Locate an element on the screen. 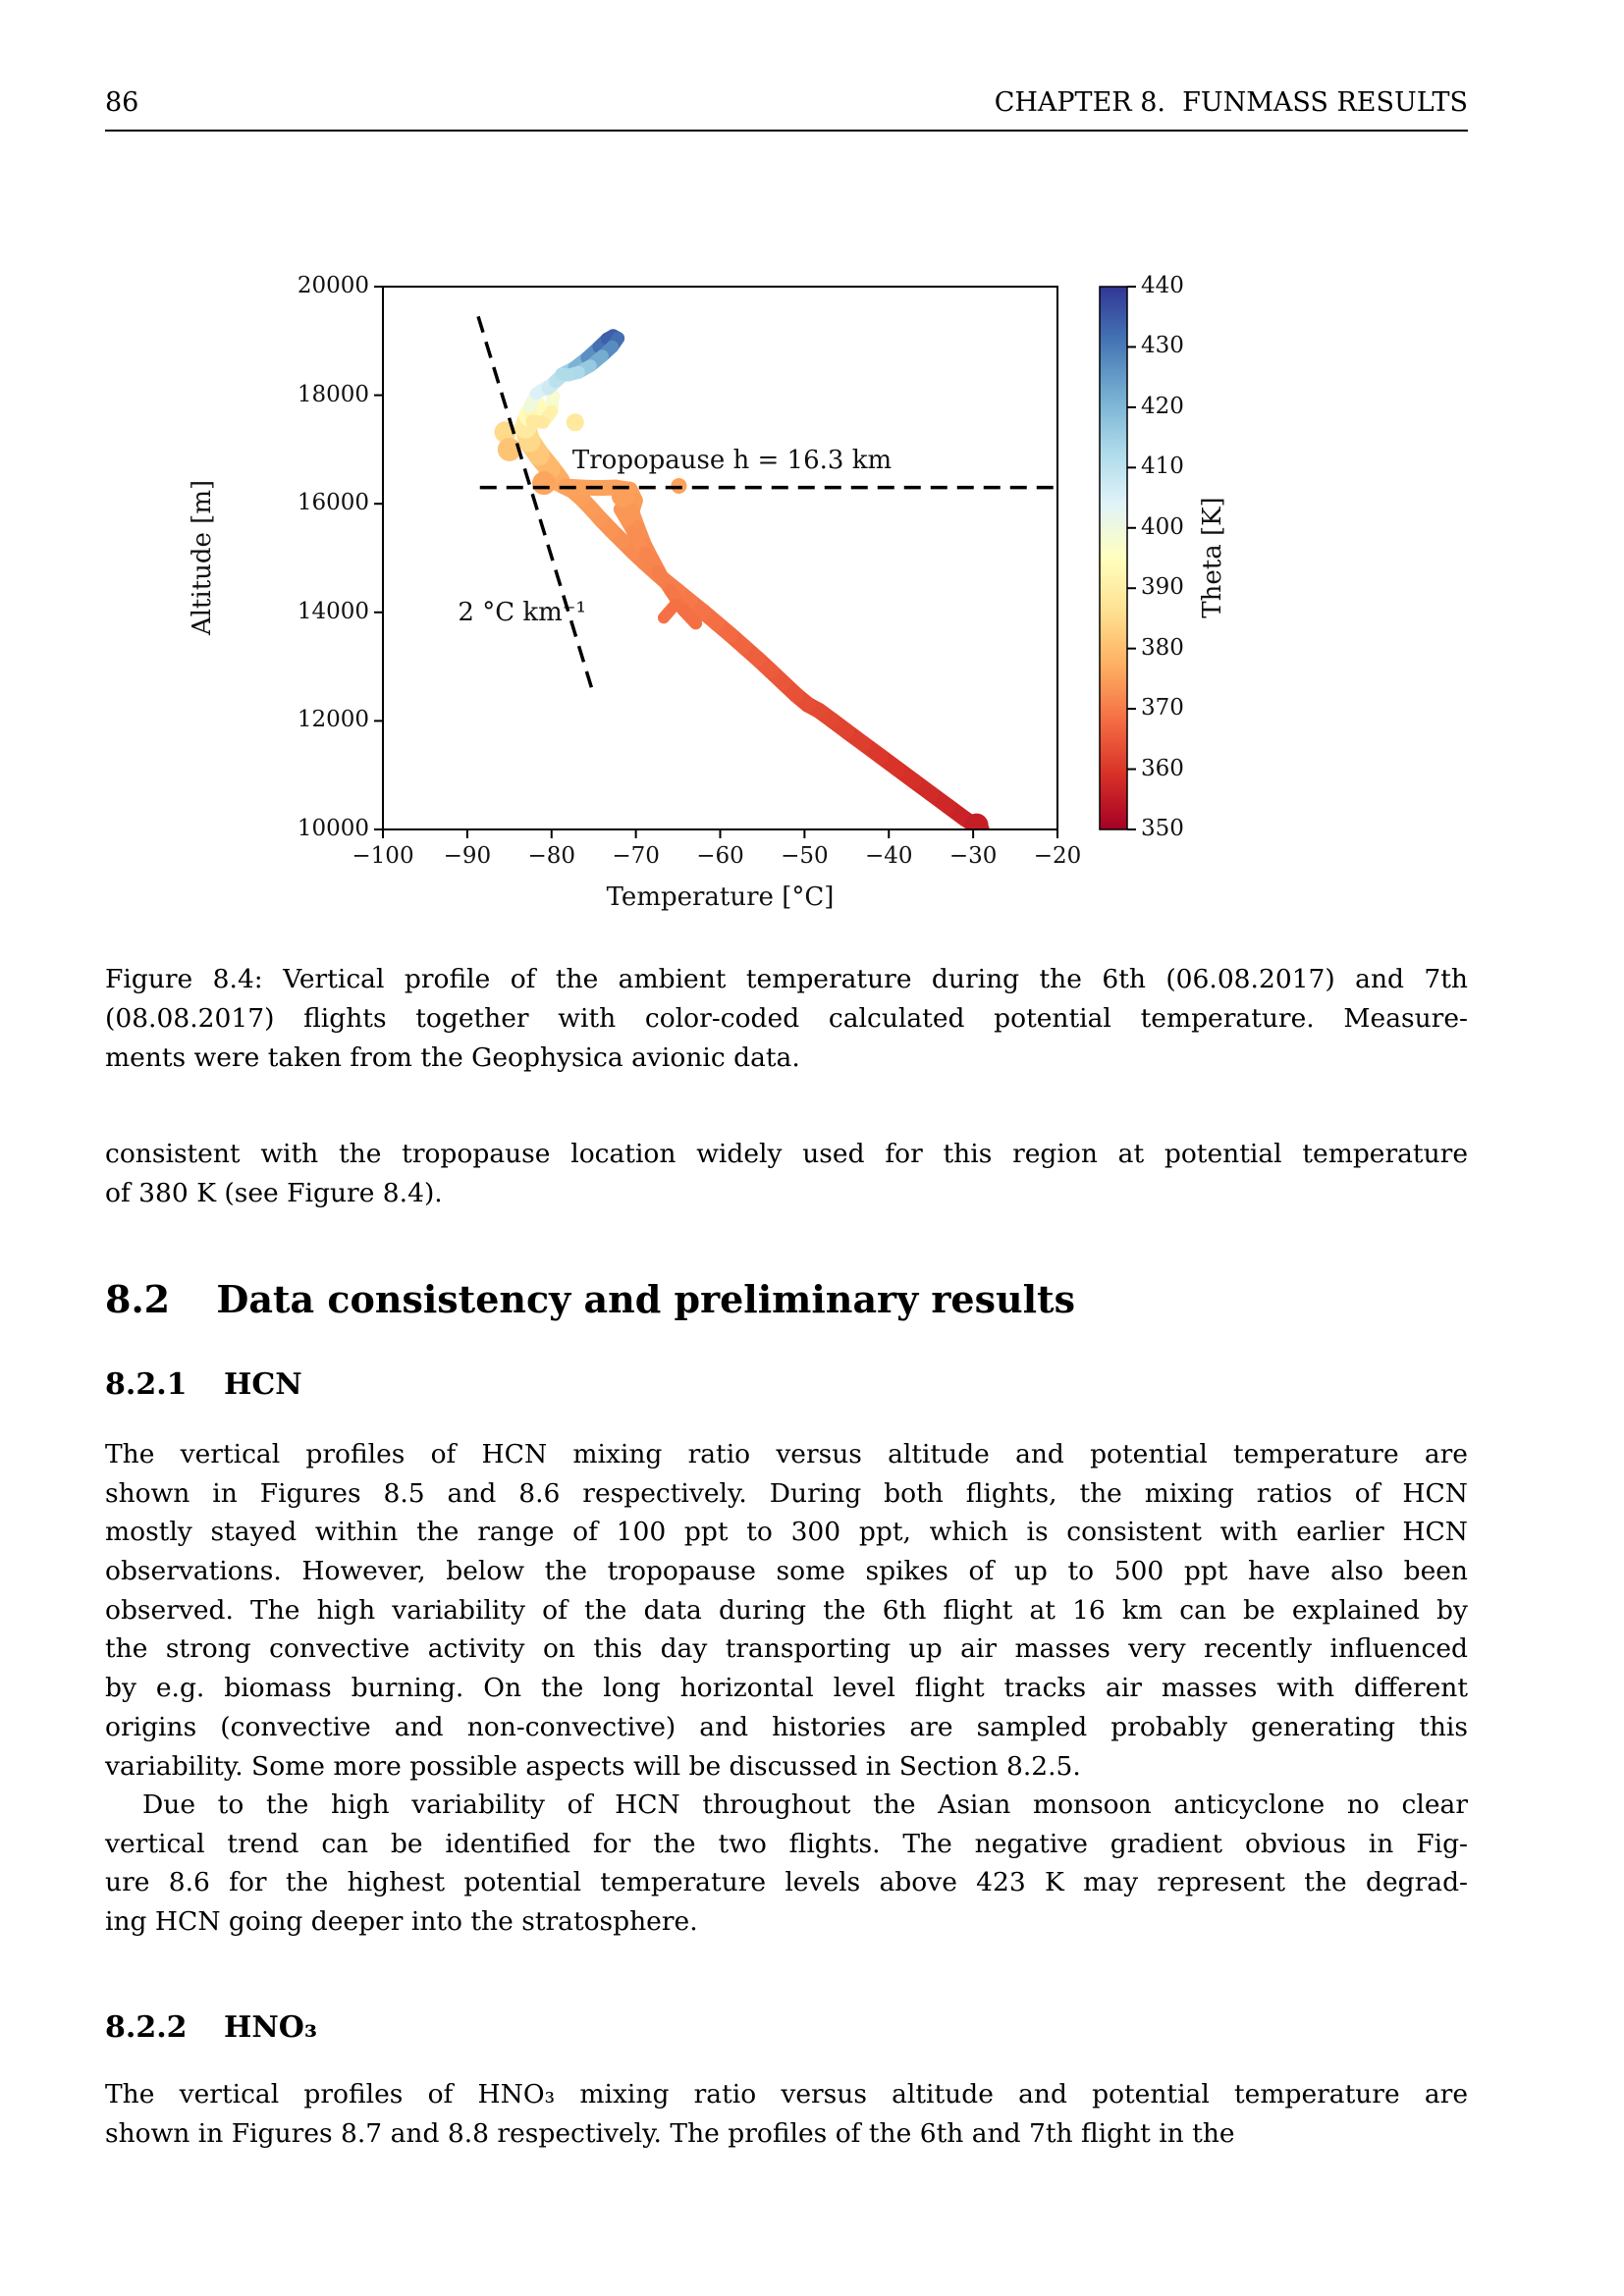 Image resolution: width=1624 pixels, height=2296 pixels. x-tick-label: −20 is located at coordinates (1057, 856).